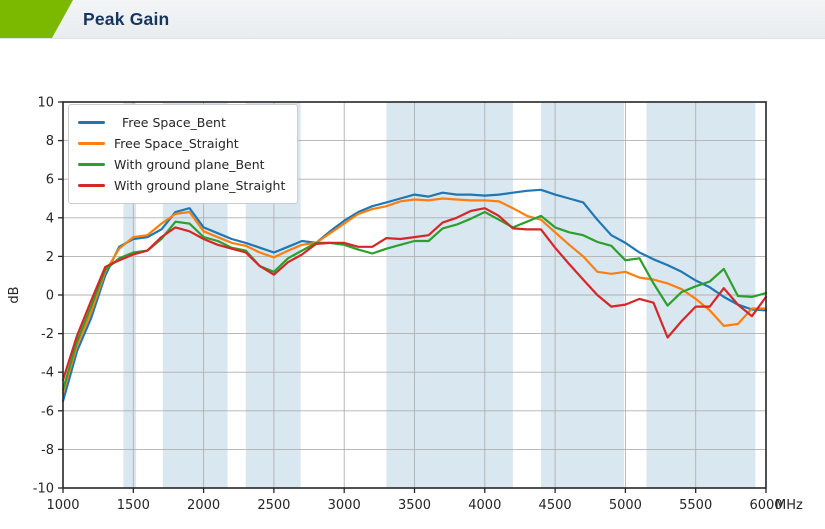 This screenshot has height=529, width=825. Describe the element at coordinates (484, 505) in the screenshot. I see `x-tick-label: 4000` at that location.